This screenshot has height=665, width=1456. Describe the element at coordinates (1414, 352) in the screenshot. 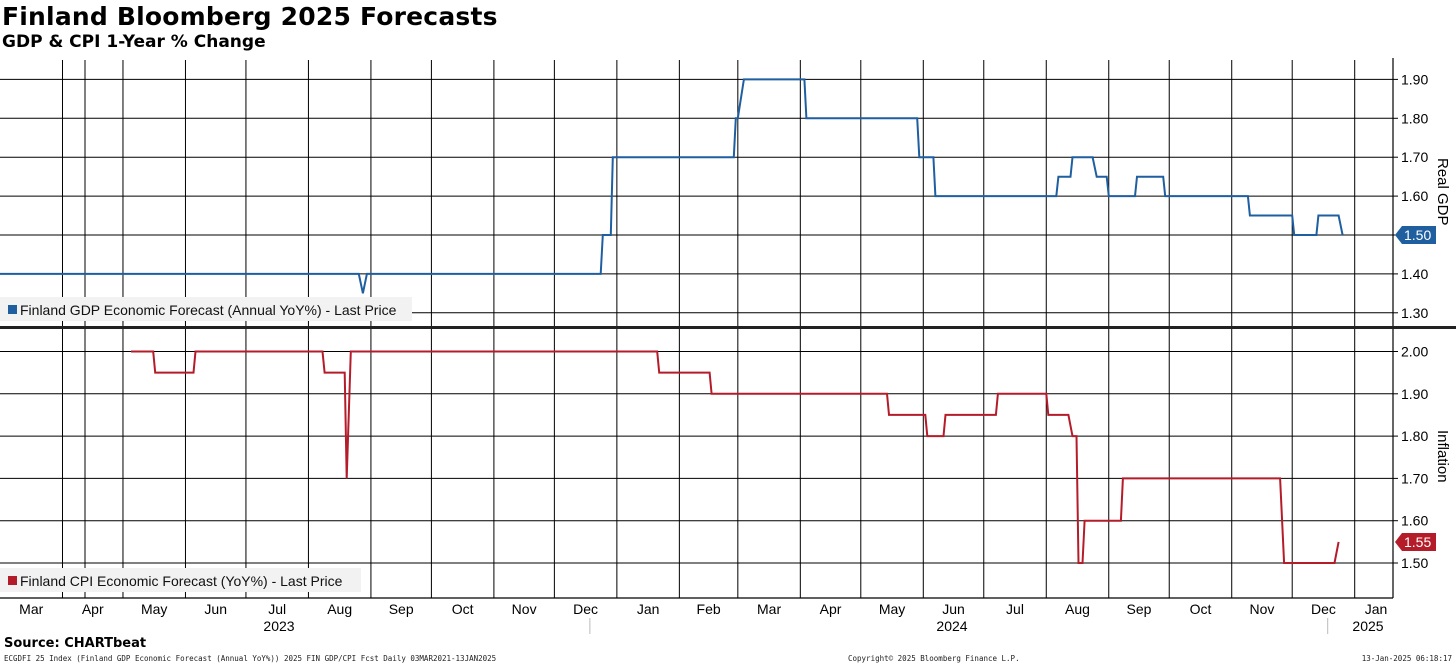

I see `y-tick-label: 2.00` at that location.